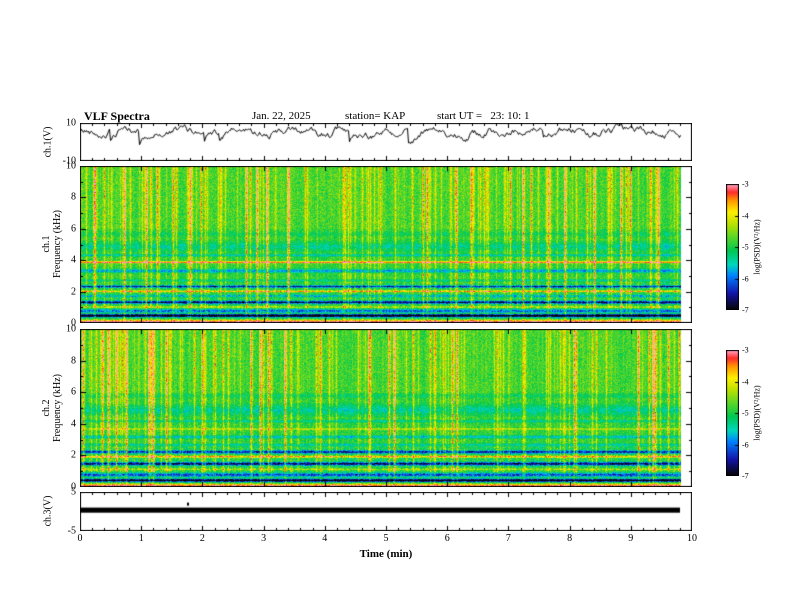 This screenshot has height=612, width=792. What do you see at coordinates (386, 511) in the screenshot?
I see `ch3-waveform-canvas` at bounding box center [386, 511].